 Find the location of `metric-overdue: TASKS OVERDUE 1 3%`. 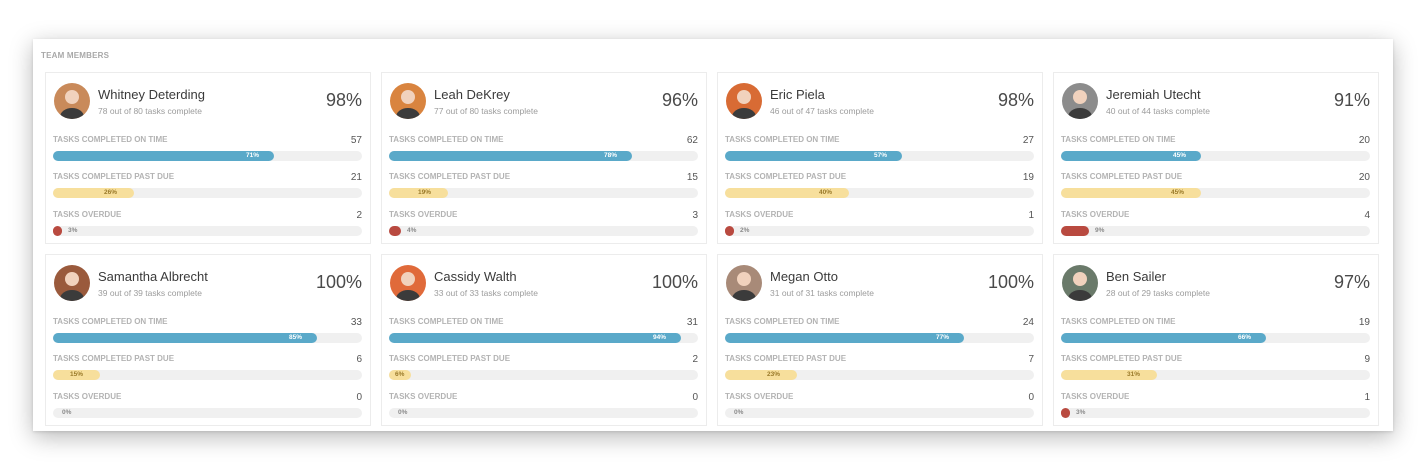

metric-overdue: TASKS OVERDUE 1 3% is located at coordinates (1215, 407).